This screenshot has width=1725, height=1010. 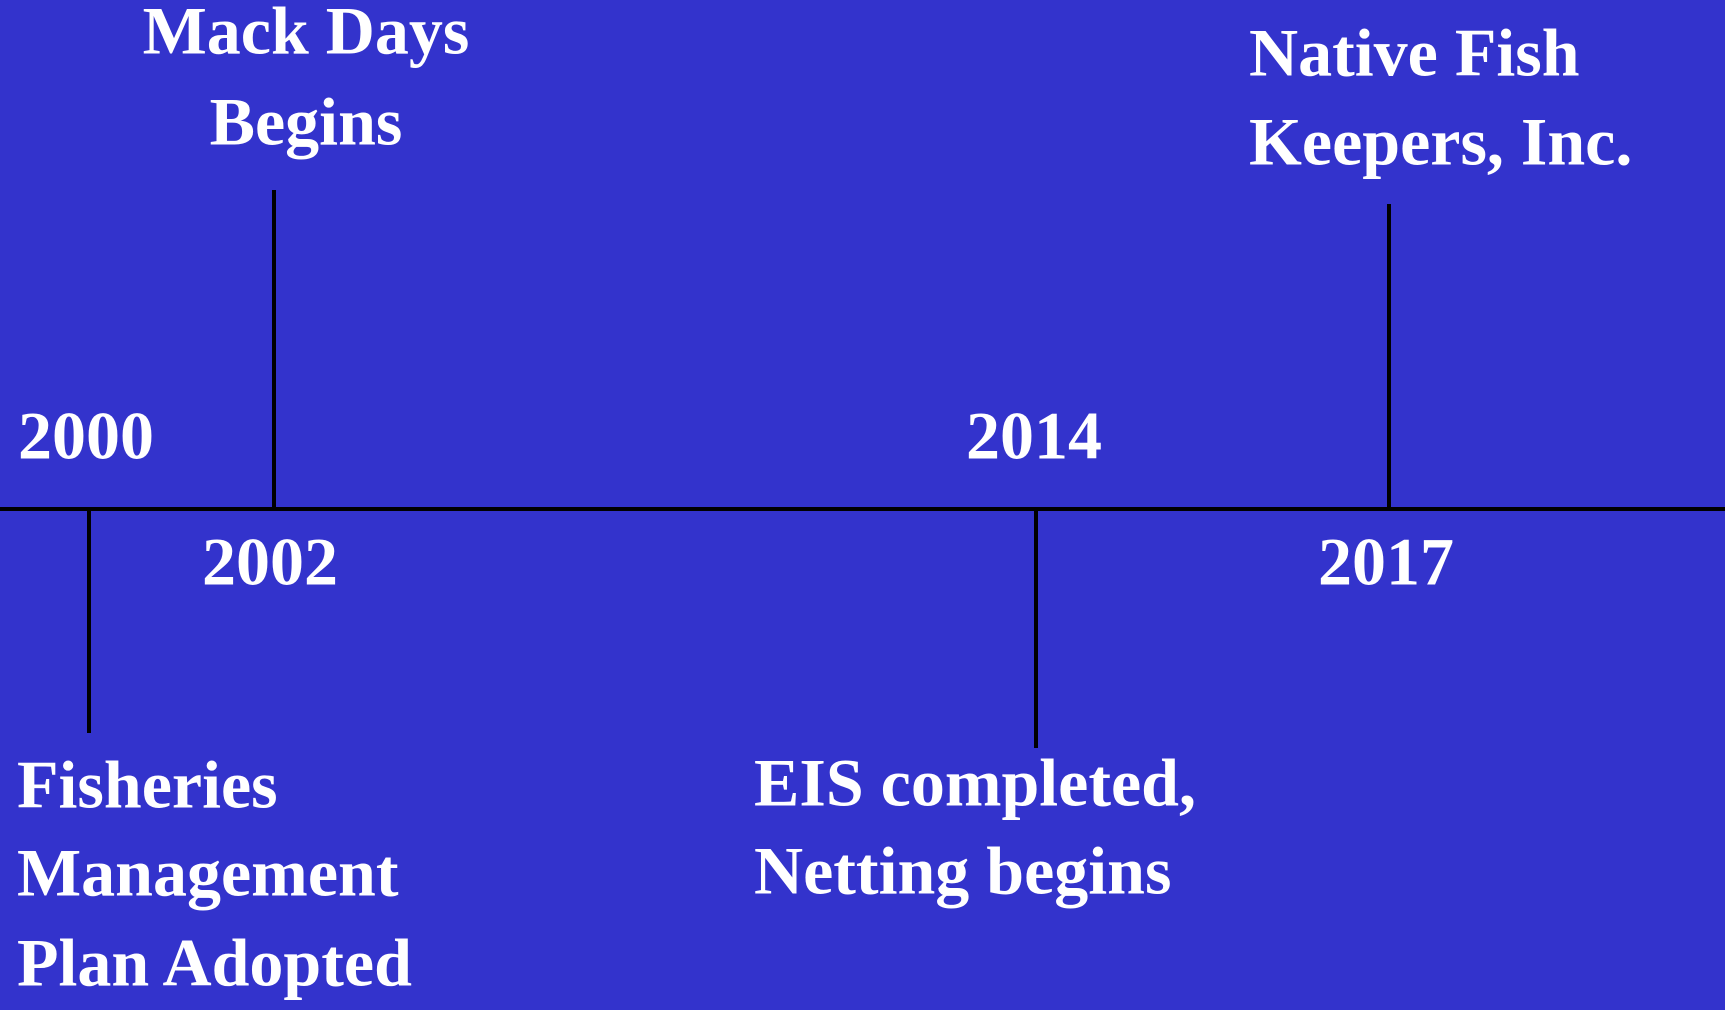 What do you see at coordinates (214, 963) in the screenshot?
I see `event-label: Plan Adopted` at bounding box center [214, 963].